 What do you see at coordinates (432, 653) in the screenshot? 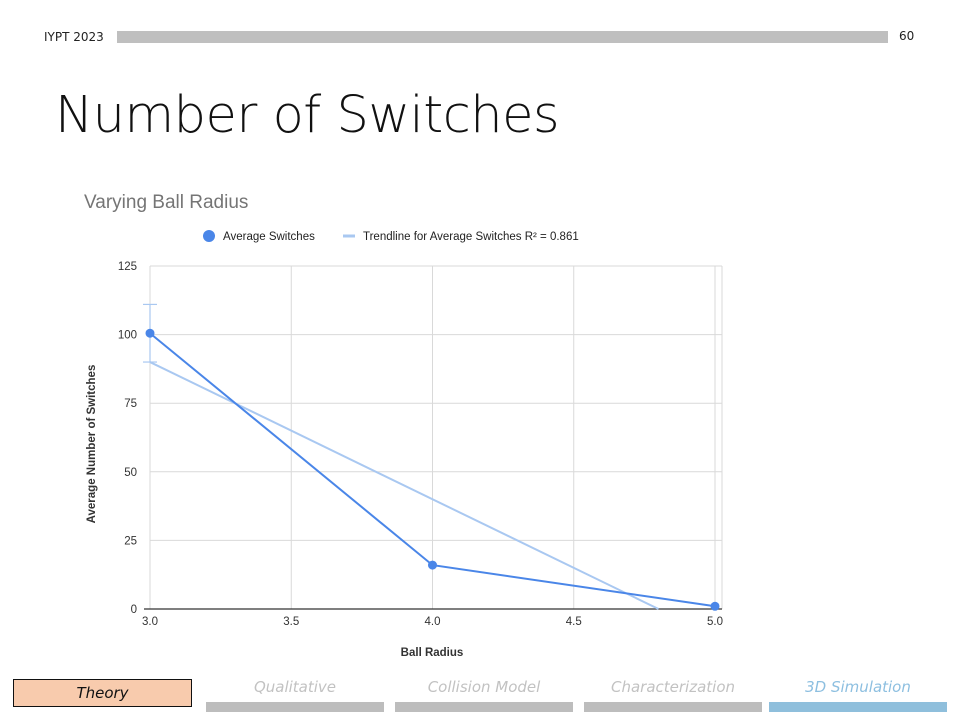
I see `x-axis-label: Ball Radius` at bounding box center [432, 653].